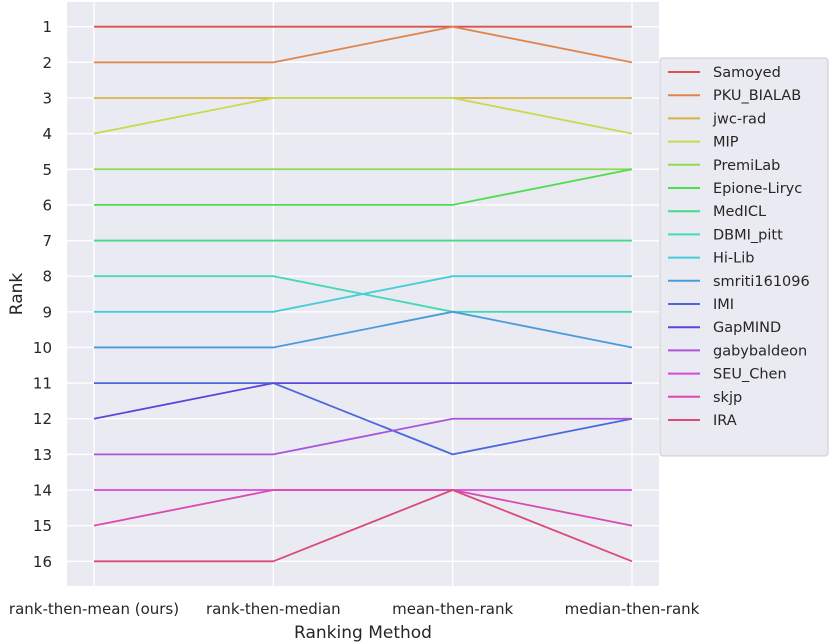  What do you see at coordinates (47, 277) in the screenshot?
I see `y-tick-label: 8` at bounding box center [47, 277].